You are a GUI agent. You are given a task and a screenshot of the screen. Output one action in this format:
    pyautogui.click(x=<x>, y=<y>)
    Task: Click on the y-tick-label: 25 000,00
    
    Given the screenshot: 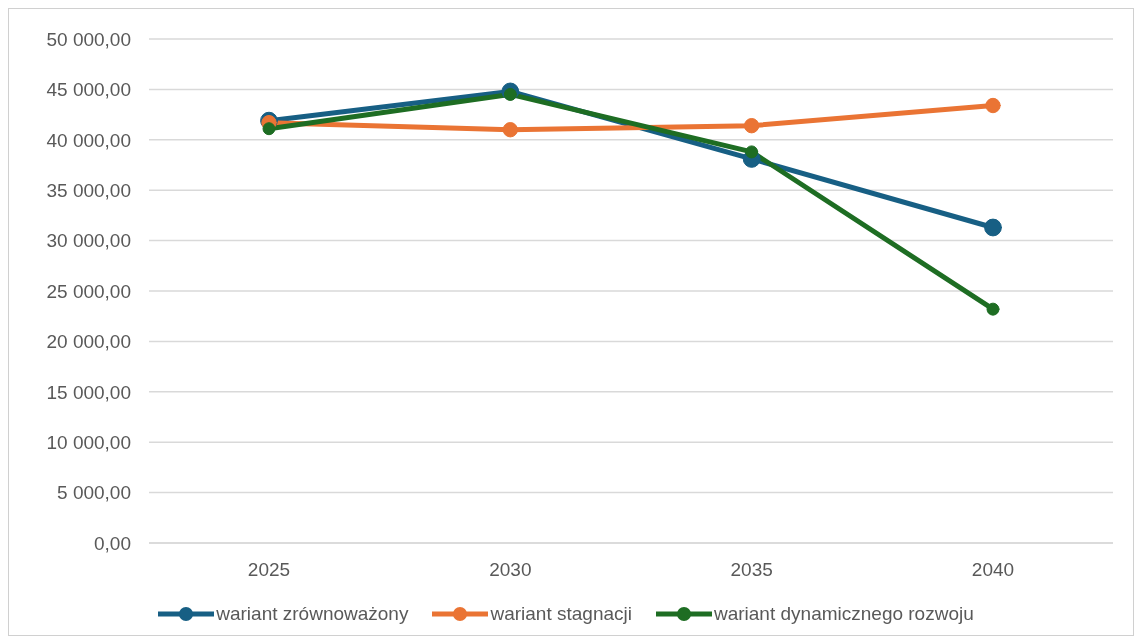 What is the action you would take?
    pyautogui.click(x=88, y=291)
    